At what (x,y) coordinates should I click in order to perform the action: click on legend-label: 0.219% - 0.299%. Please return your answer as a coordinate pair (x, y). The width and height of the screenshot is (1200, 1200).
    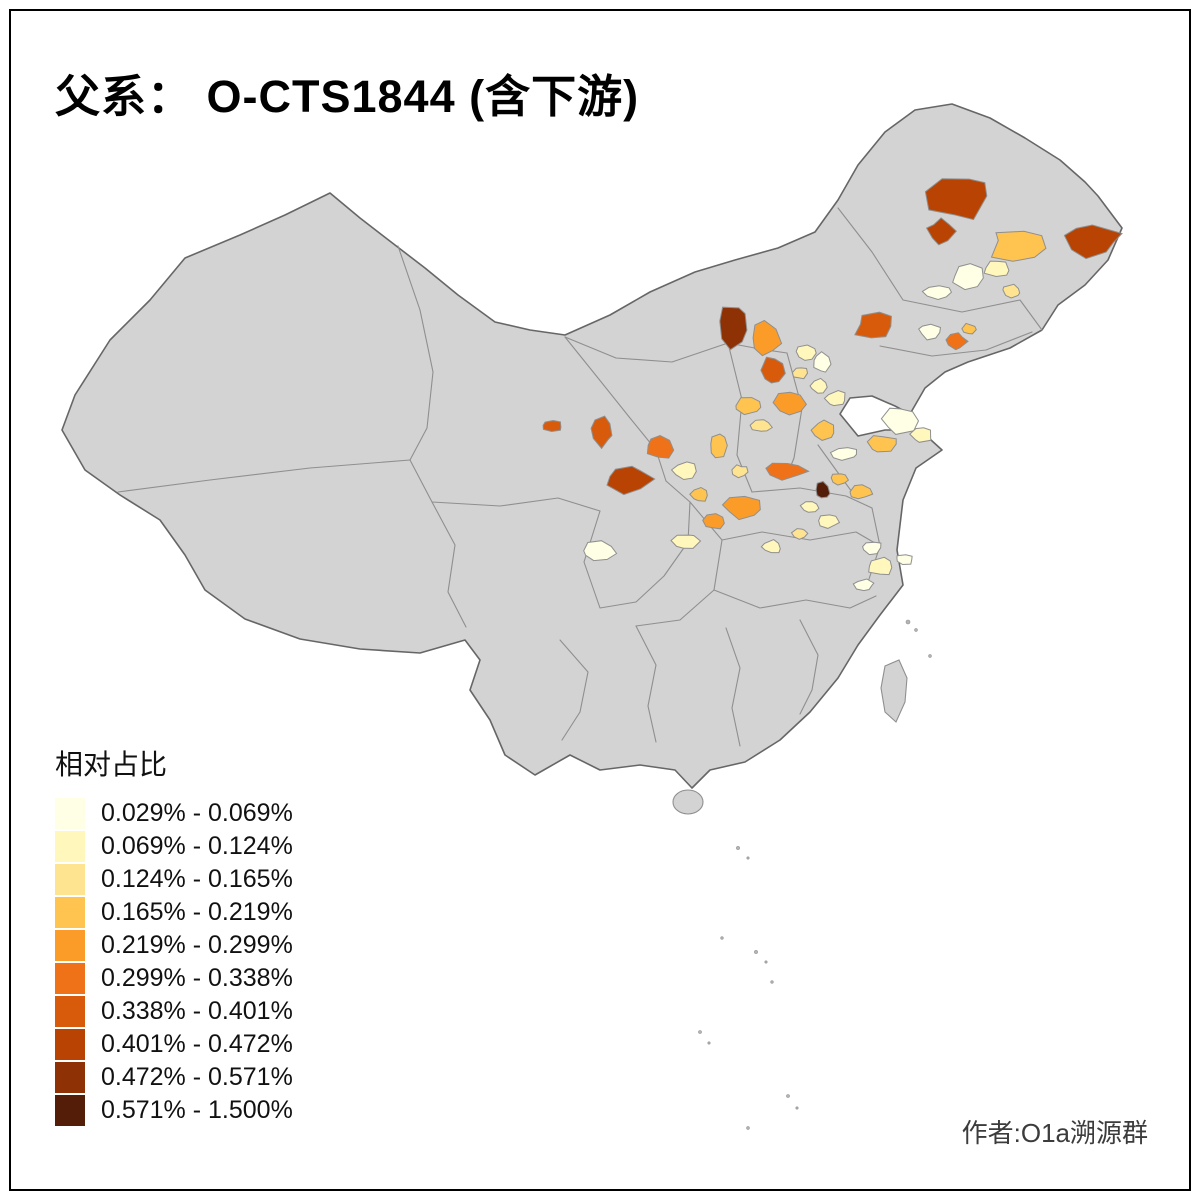
    Looking at the image, I should click on (197, 945).